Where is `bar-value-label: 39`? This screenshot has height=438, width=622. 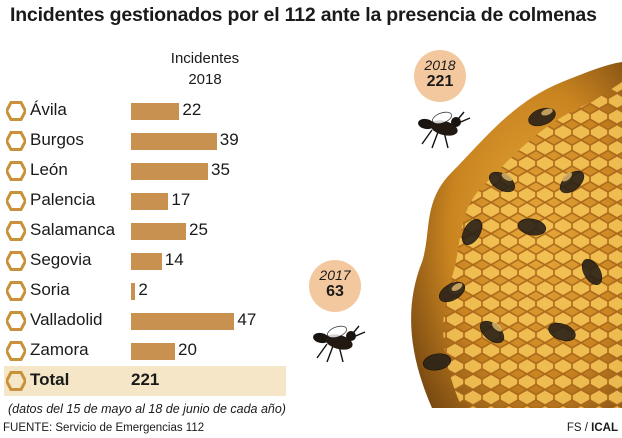 bar-value-label: 39 is located at coordinates (229, 139).